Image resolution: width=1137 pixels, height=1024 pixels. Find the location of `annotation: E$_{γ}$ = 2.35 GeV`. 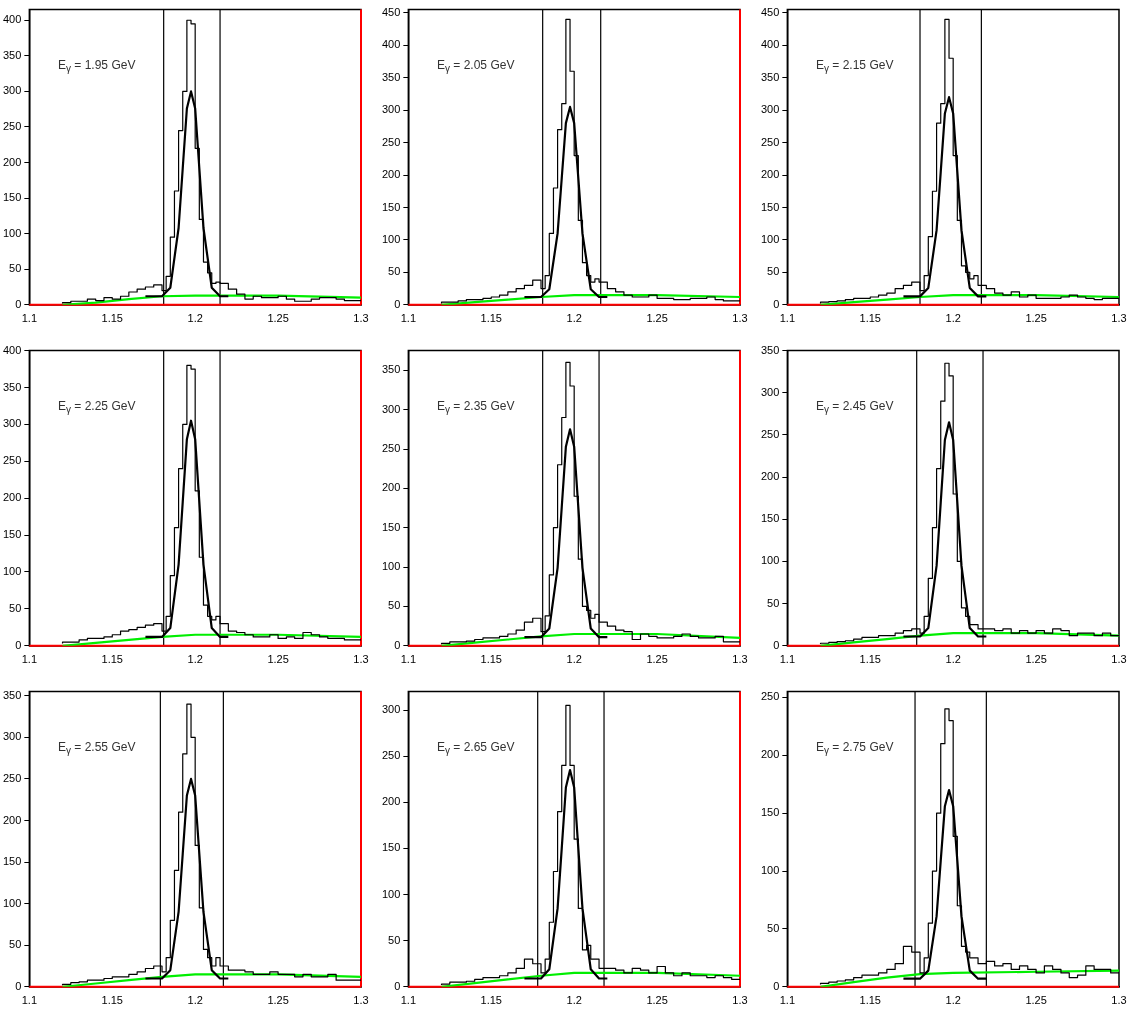

annotation: E$_{γ}$ = 2.35 GeV is located at coordinates (476, 407).